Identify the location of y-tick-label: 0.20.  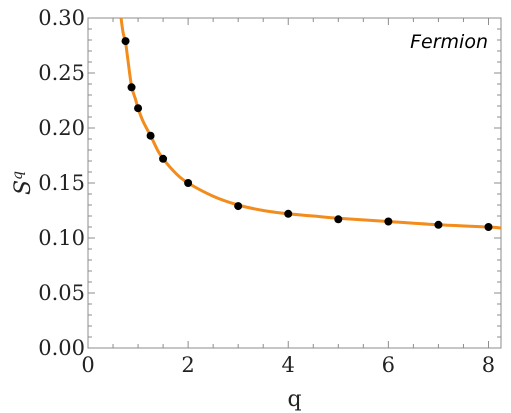
(61, 128).